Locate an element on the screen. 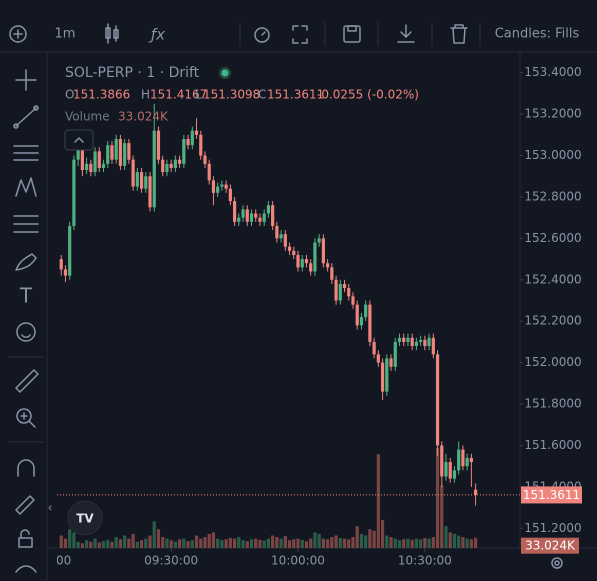 The image size is (597, 581). zoom-tool is located at coordinates (26, 418).